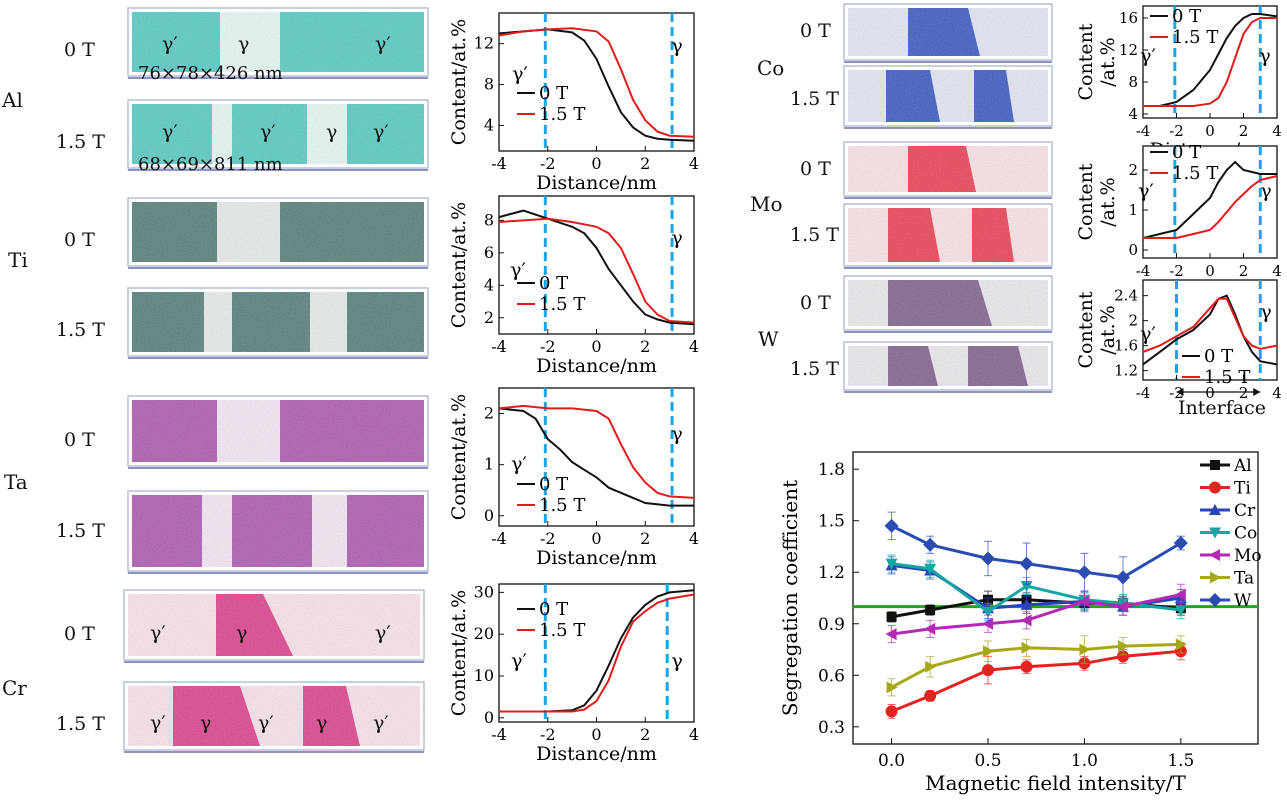 Image resolution: width=1287 pixels, height=800 pixels. I want to click on y-tick-label: 1.5, so click(831, 522).